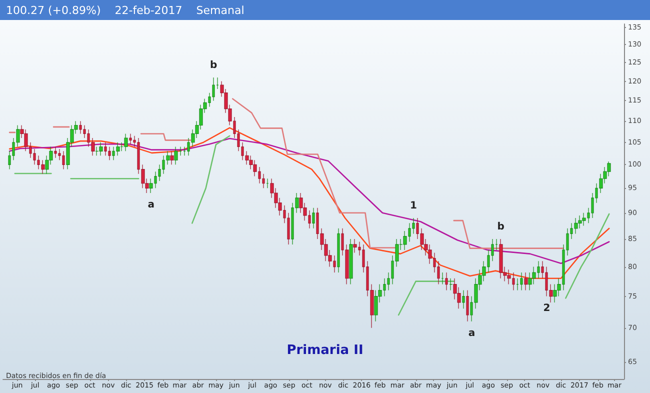  What do you see at coordinates (546, 308) in the screenshot?
I see `annotation: 2` at bounding box center [546, 308].